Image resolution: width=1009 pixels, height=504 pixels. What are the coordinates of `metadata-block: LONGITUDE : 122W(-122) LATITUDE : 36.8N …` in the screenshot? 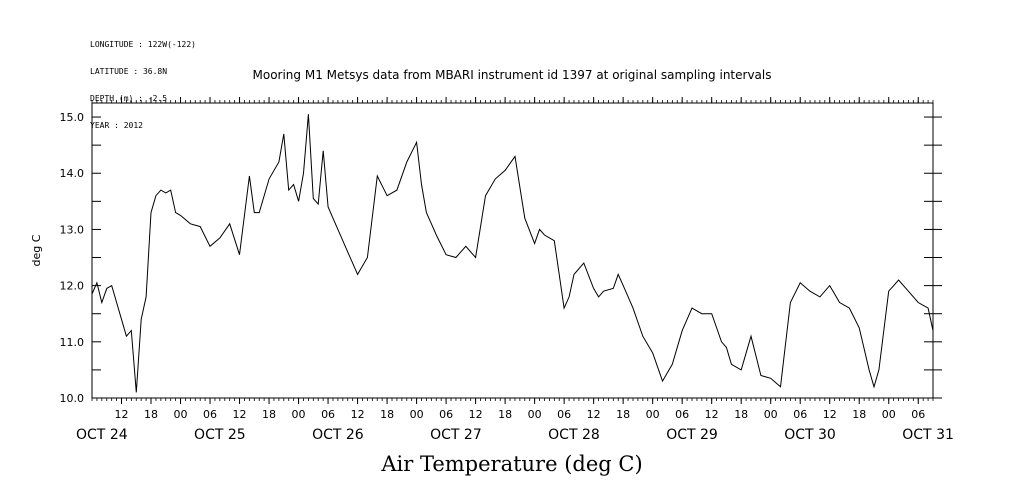 It's located at (143, 80).